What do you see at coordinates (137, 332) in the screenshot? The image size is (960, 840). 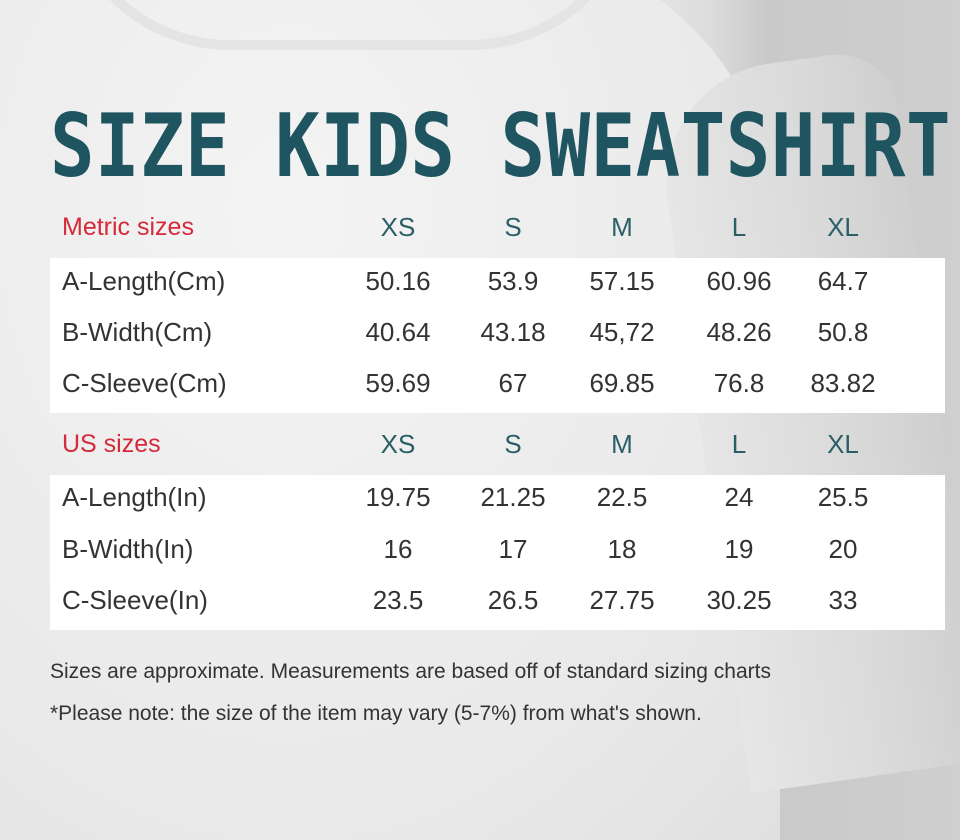 I see `metric-row-label: B-Width(Cm)` at bounding box center [137, 332].